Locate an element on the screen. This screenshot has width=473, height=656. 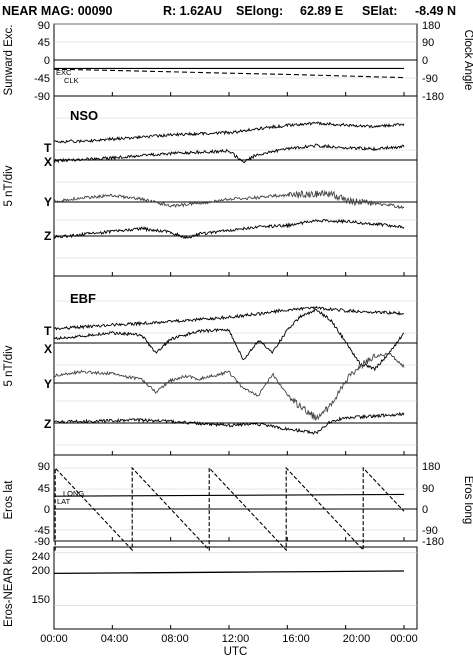
tick-label: 150 is located at coordinates (41, 600).